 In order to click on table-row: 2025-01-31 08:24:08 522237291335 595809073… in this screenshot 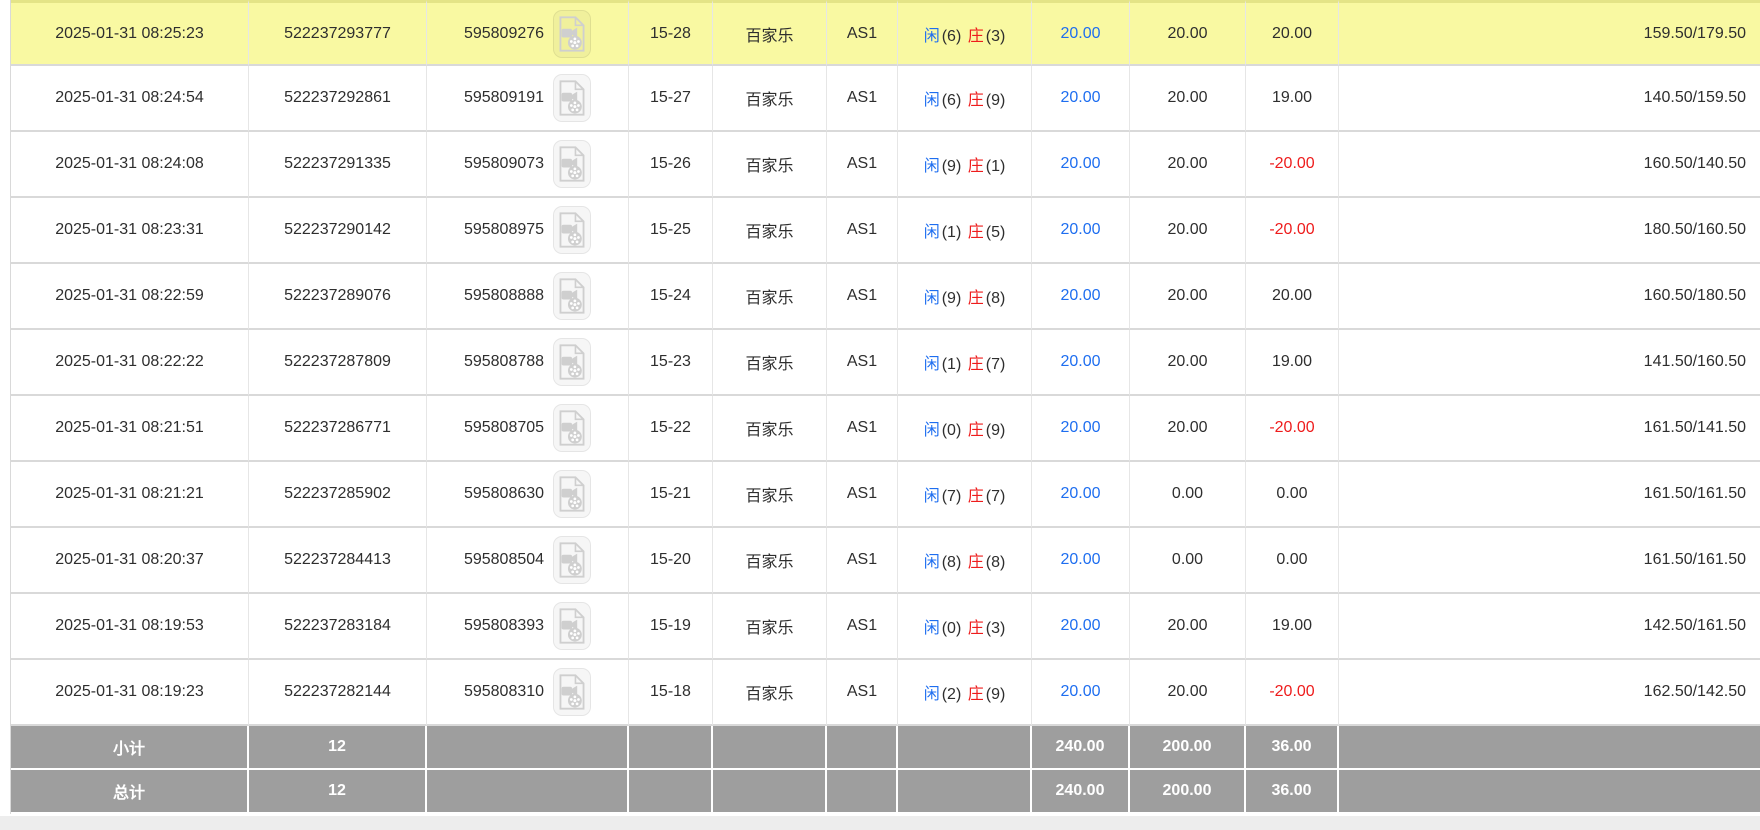, I will do `click(885, 165)`.